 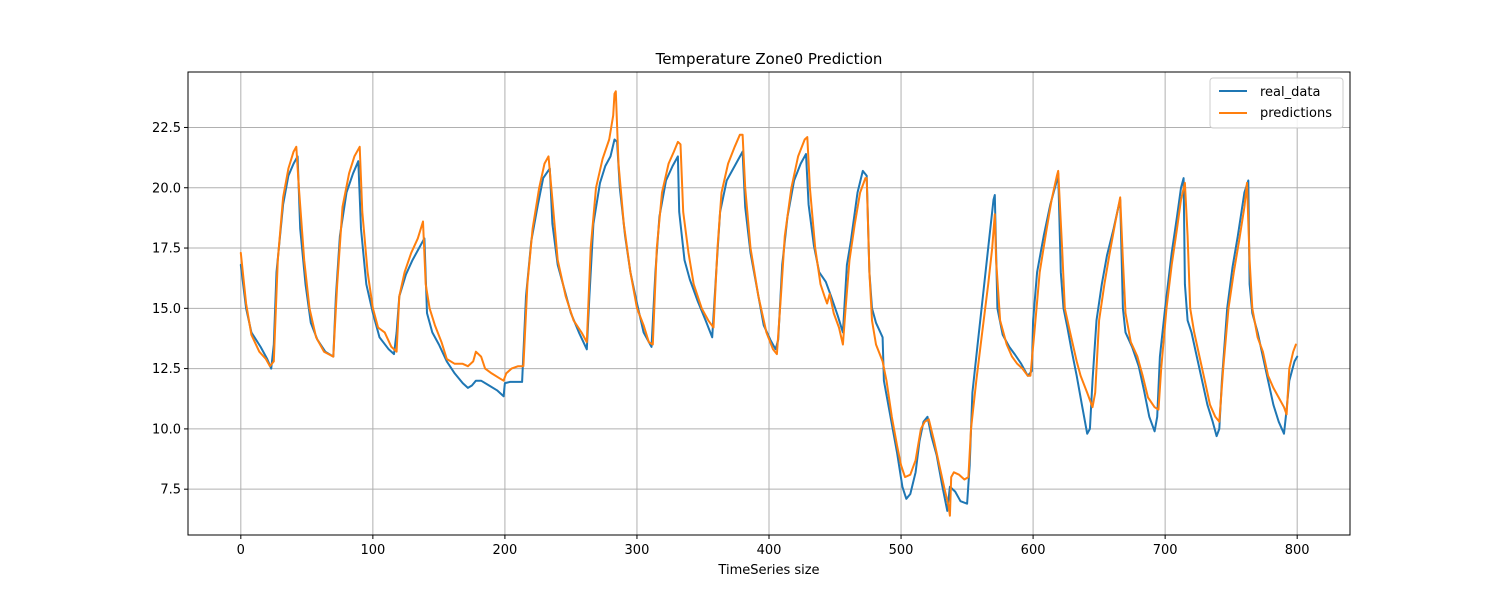 What do you see at coordinates (1297, 550) in the screenshot?
I see `x-tick-label: 800` at bounding box center [1297, 550].